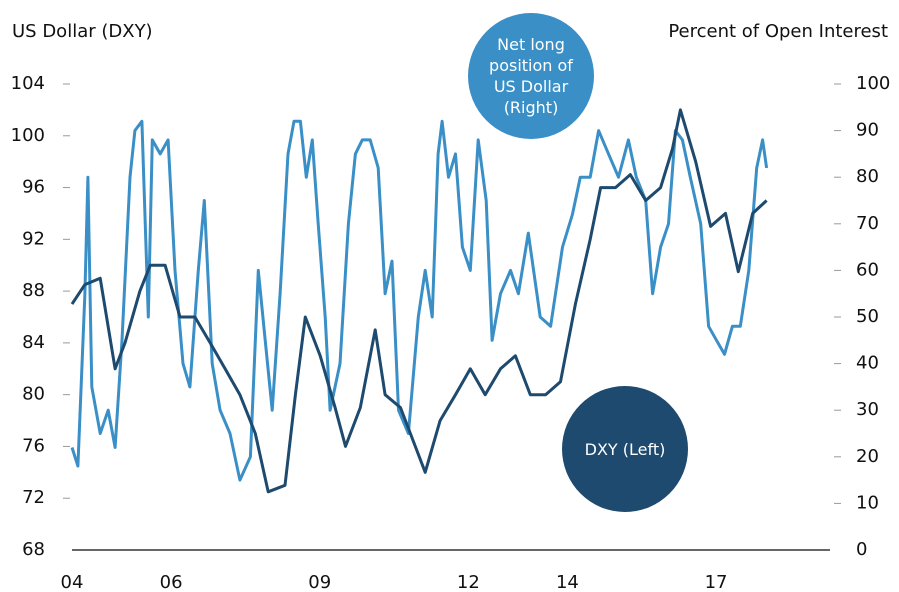  Describe the element at coordinates (33, 497) in the screenshot. I see `y-tick-label: 72` at that location.